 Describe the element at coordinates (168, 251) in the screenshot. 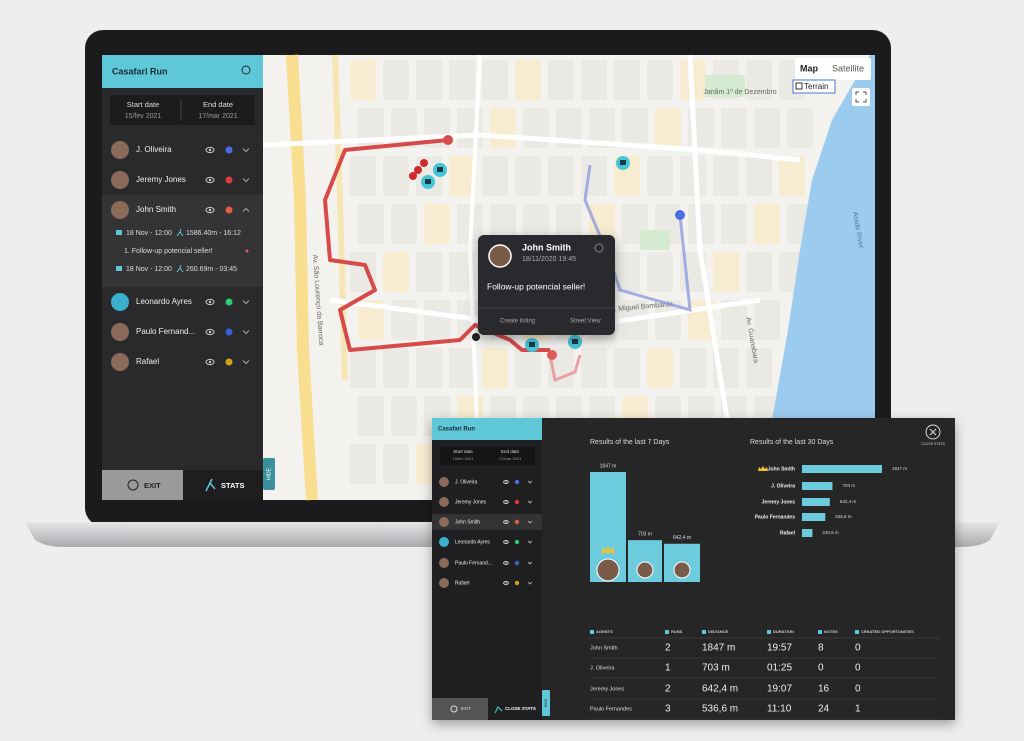

I see `run-note: 1. Follow-up potencial seller!` at that location.